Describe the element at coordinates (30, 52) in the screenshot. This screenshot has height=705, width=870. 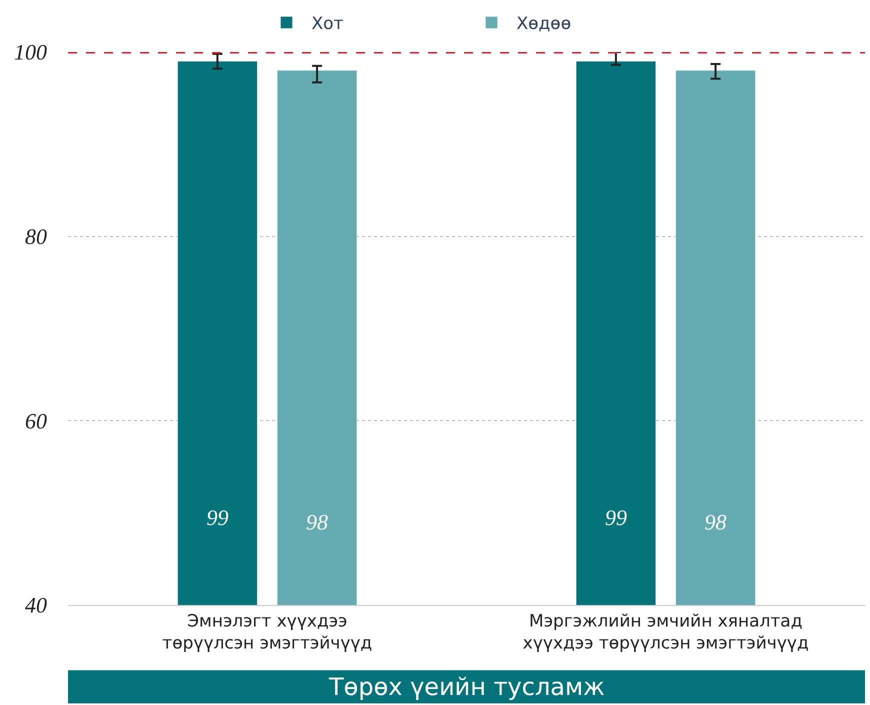
I see `y-tick-label: 100` at that location.